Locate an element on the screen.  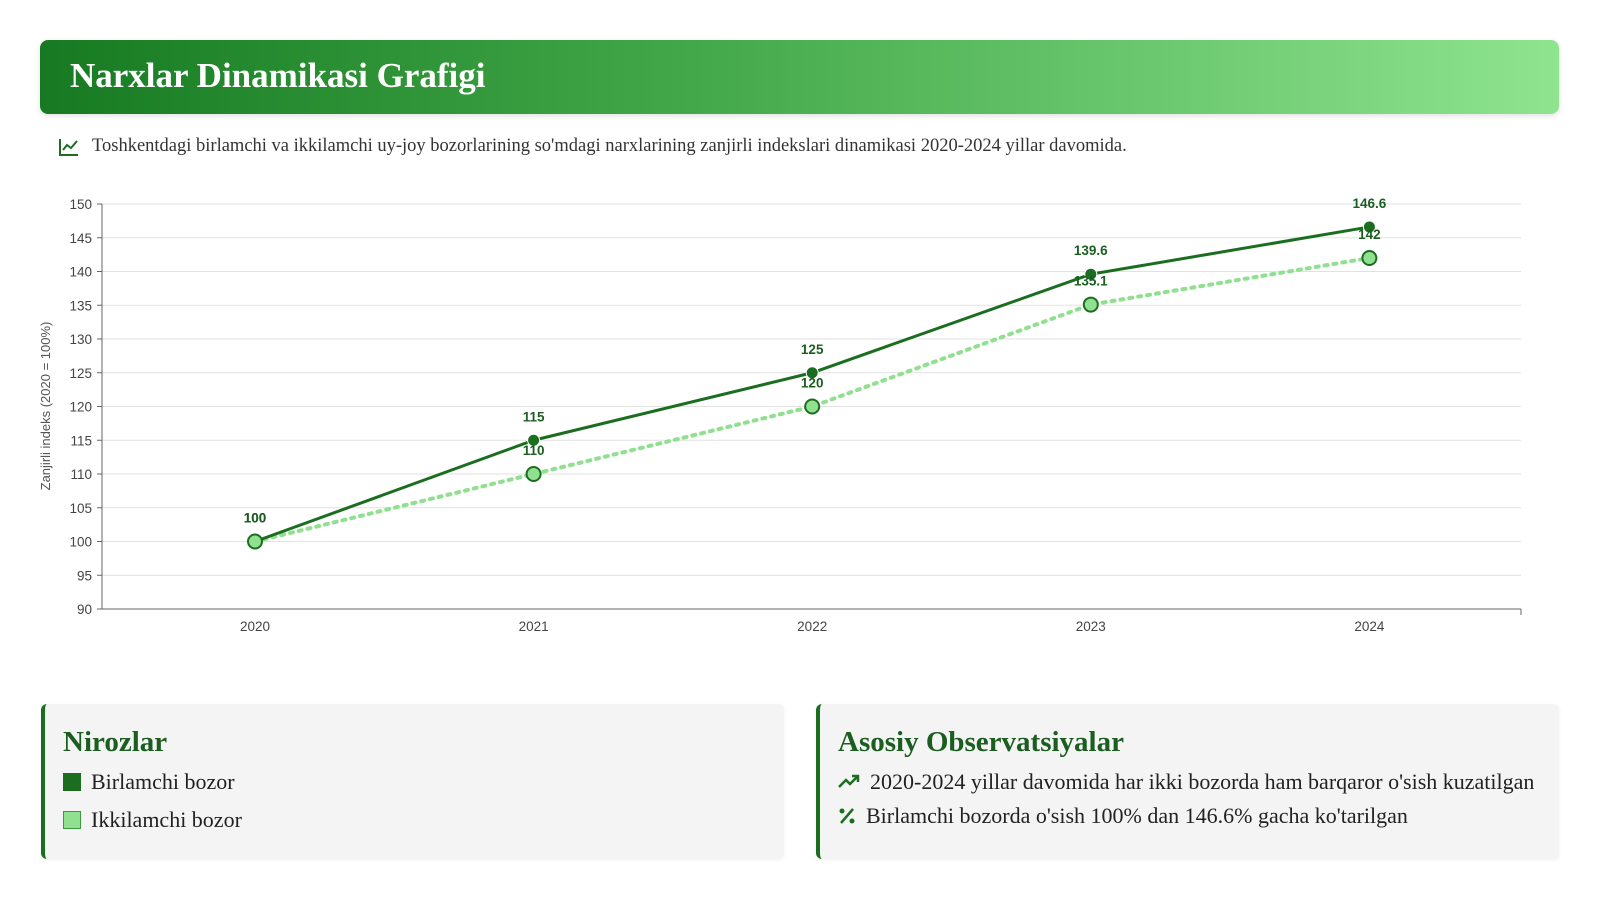
legend-item: Birlamchi bozor is located at coordinates (414, 782).